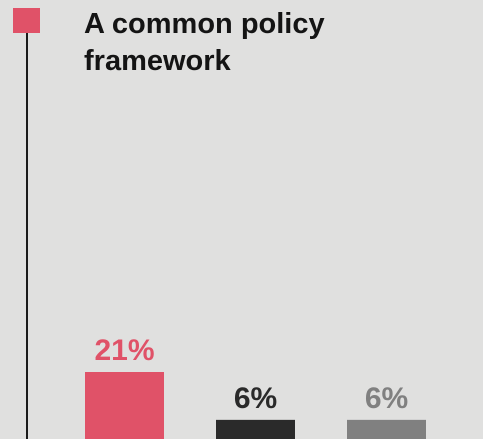  What do you see at coordinates (27, 236) in the screenshot?
I see `axis-line` at bounding box center [27, 236].